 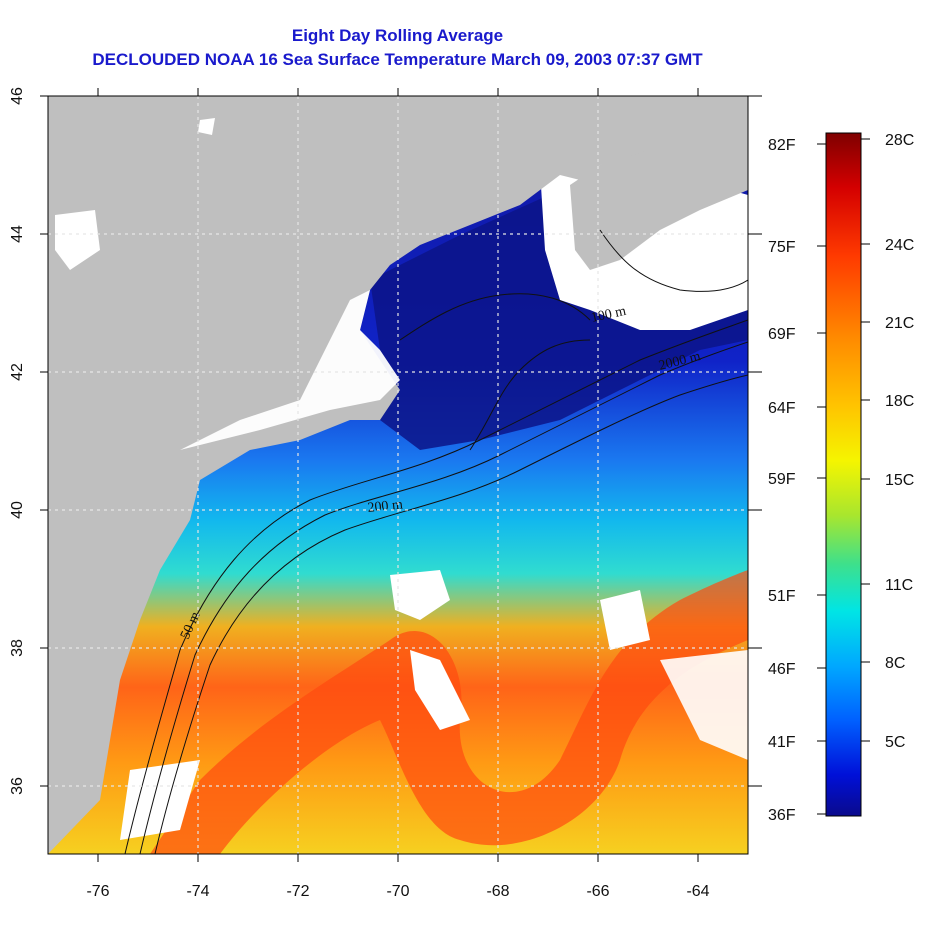 I want to click on x-tick-label: -72, so click(x=297, y=891).